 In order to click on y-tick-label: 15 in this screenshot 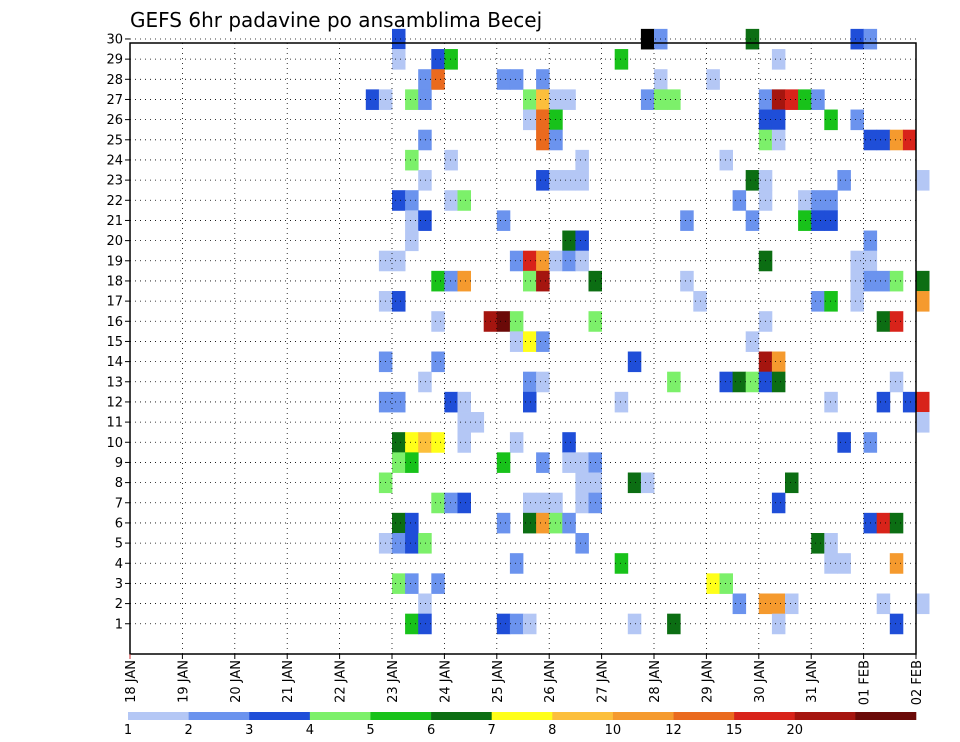, I will do `click(114, 342)`.